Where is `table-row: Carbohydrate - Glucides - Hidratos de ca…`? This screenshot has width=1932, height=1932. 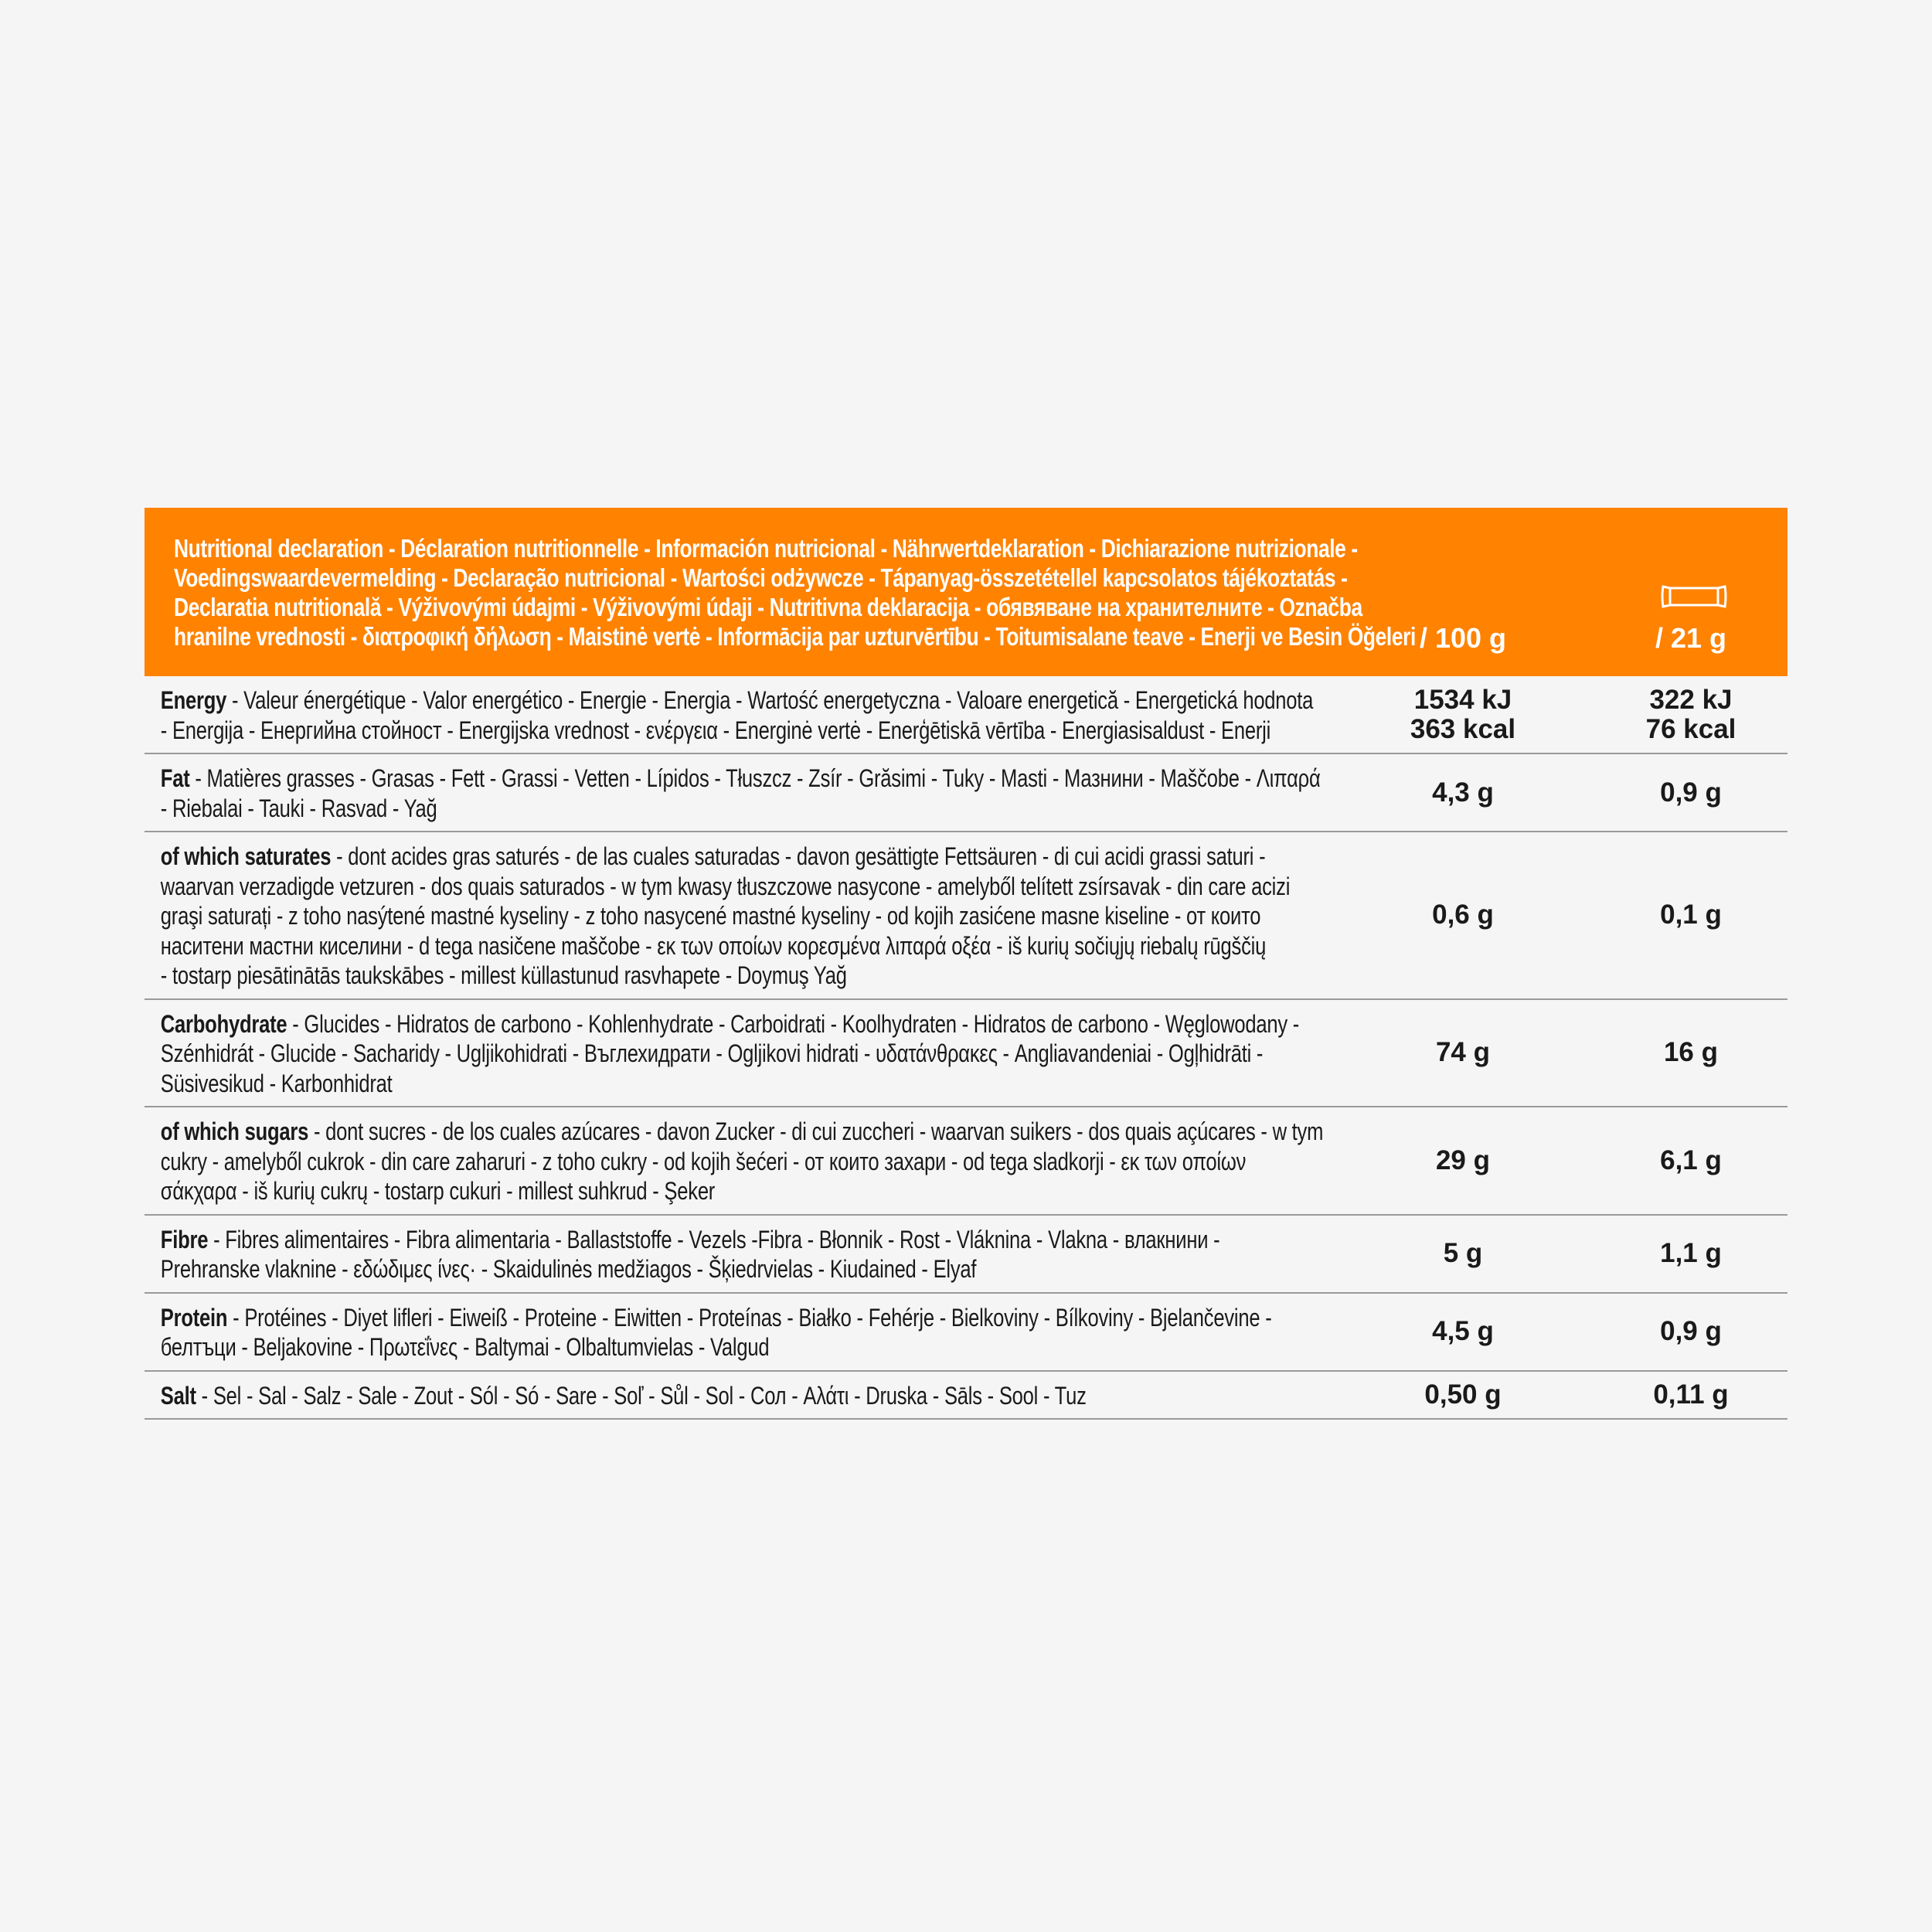
table-row: Carbohydrate - Glucides - Hidratos de ca… is located at coordinates (966, 1054).